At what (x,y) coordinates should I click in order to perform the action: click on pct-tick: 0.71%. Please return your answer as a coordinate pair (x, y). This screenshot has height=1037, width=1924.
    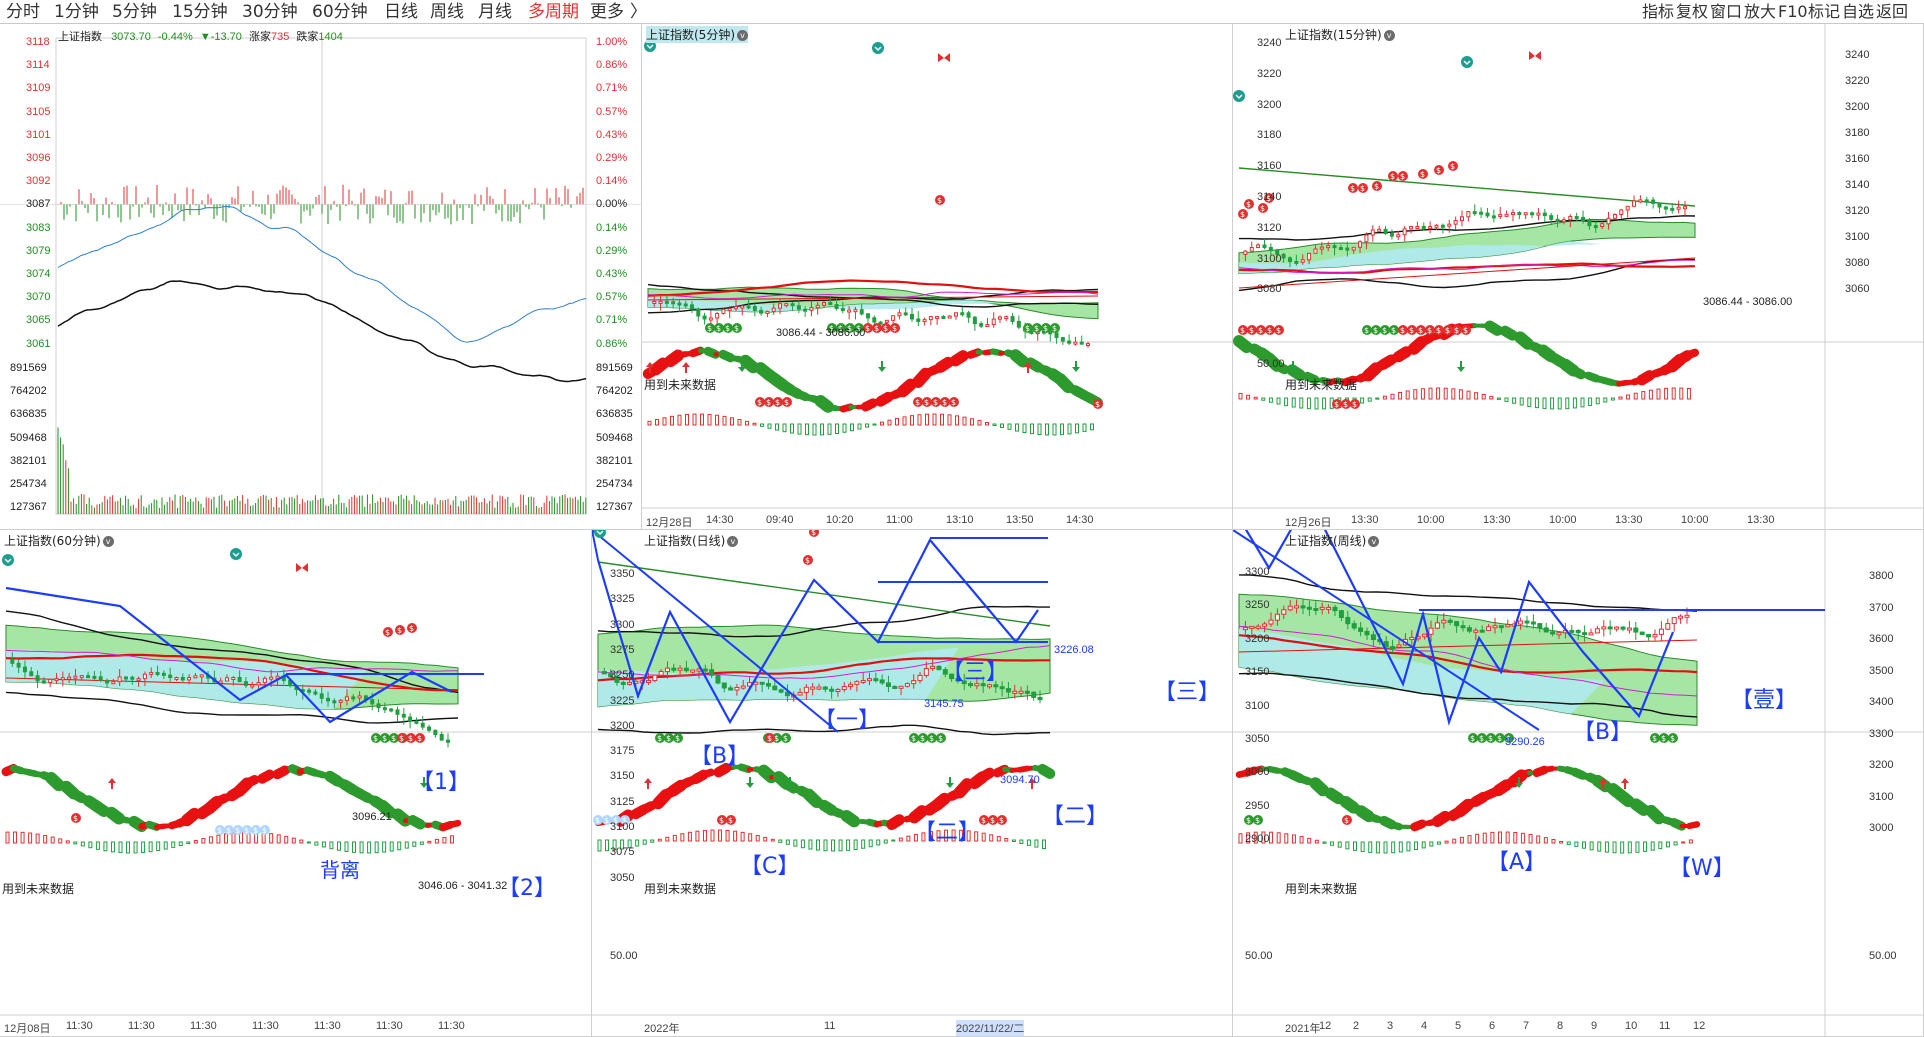
    Looking at the image, I should click on (612, 88).